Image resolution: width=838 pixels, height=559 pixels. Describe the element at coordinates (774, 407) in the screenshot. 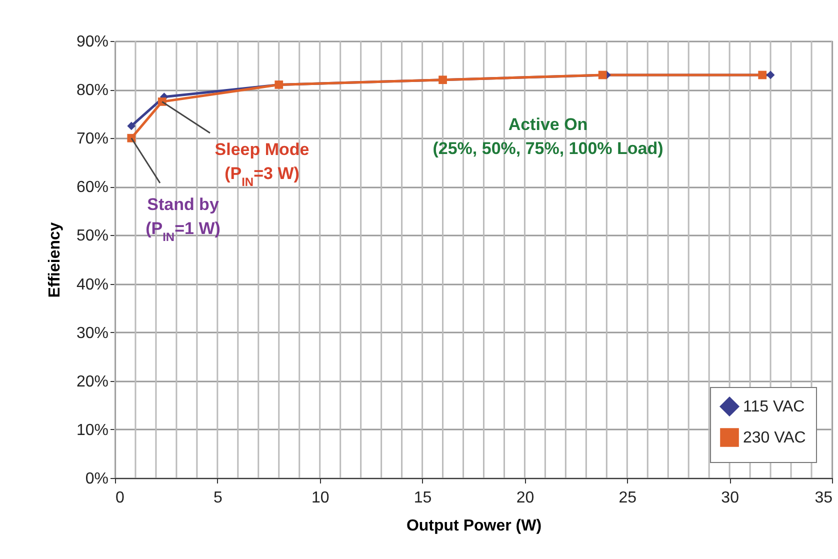

I see `legend-label: 115 VAC` at that location.